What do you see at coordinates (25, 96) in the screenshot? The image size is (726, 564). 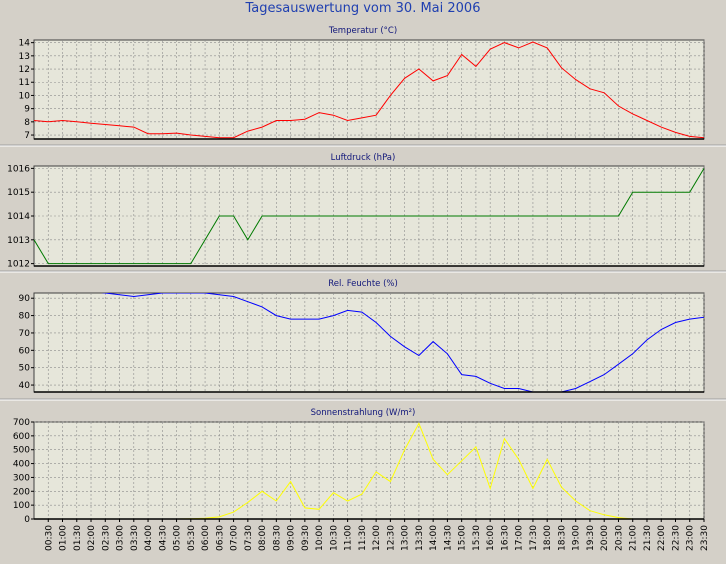 I see `y-tick-label: 10` at bounding box center [25, 96].